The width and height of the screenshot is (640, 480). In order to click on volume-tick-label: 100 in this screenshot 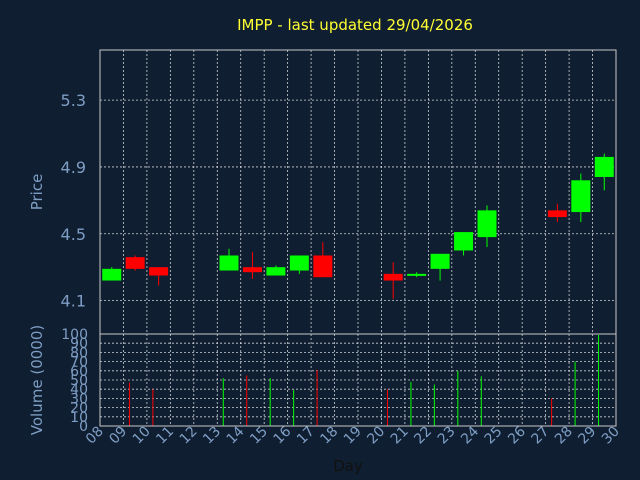, I will do `click(74, 335)`.